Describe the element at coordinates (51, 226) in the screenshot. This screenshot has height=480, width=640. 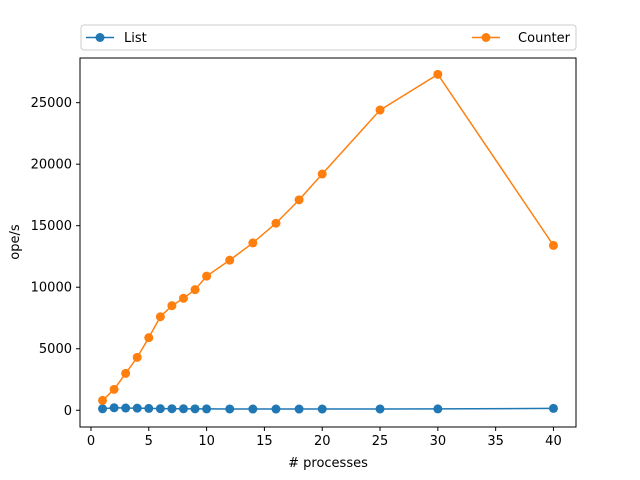
I see `y-tick-label: 15000` at that location.